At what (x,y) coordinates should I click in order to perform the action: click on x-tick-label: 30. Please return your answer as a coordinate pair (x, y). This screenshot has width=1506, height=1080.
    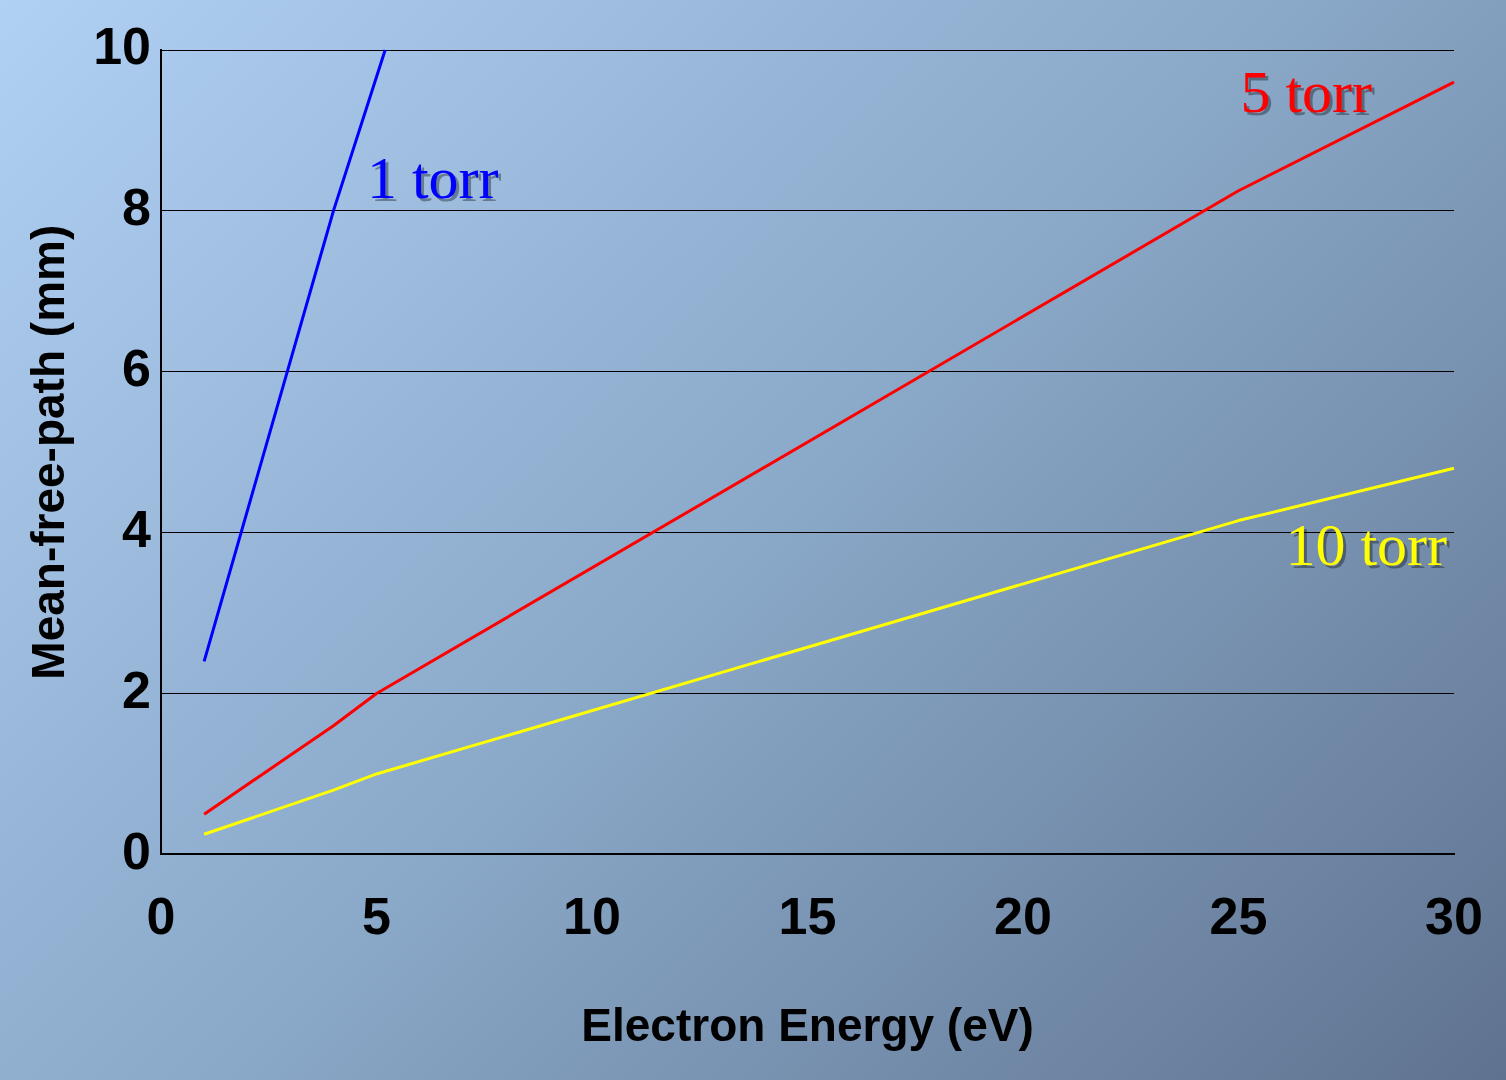
    Looking at the image, I should click on (1454, 915).